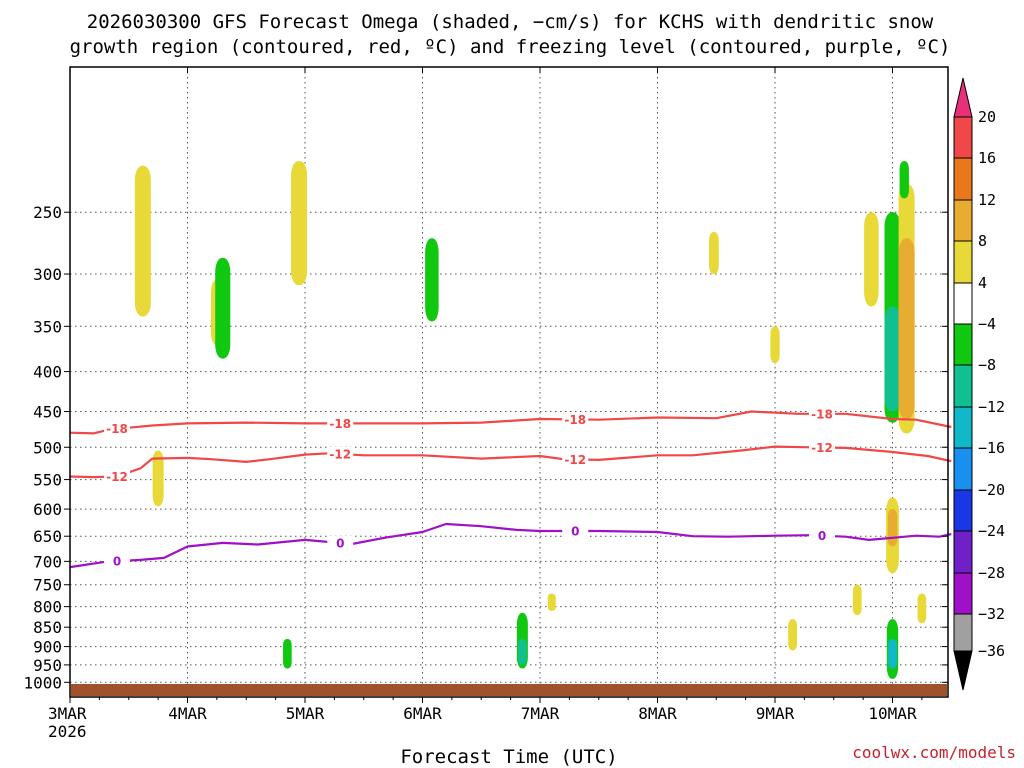 The width and height of the screenshot is (1024, 768). What do you see at coordinates (67, 731) in the screenshot?
I see `x-tick-sublabel: 2026` at bounding box center [67, 731].